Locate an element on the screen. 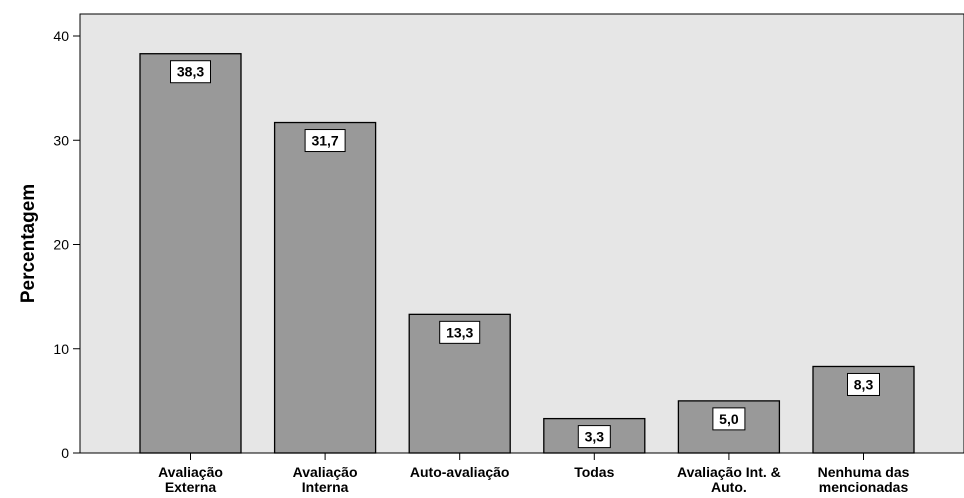 The image size is (964, 498). data-label-4: 5,0 is located at coordinates (729, 419).